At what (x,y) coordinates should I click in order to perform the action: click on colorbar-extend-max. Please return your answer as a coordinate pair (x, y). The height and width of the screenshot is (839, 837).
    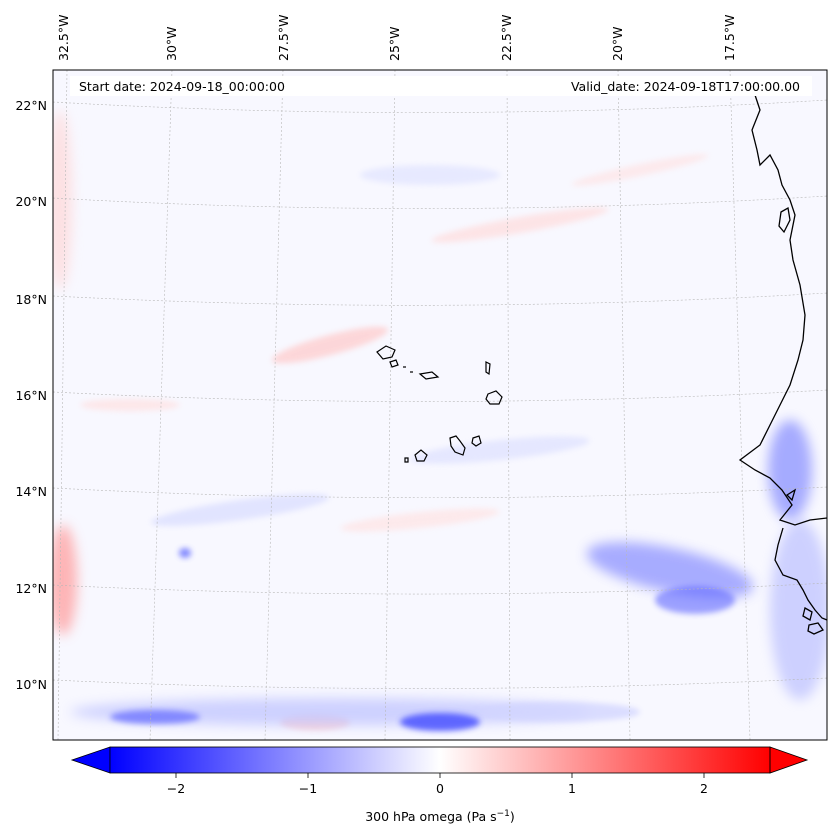
    Looking at the image, I should click on (789, 760).